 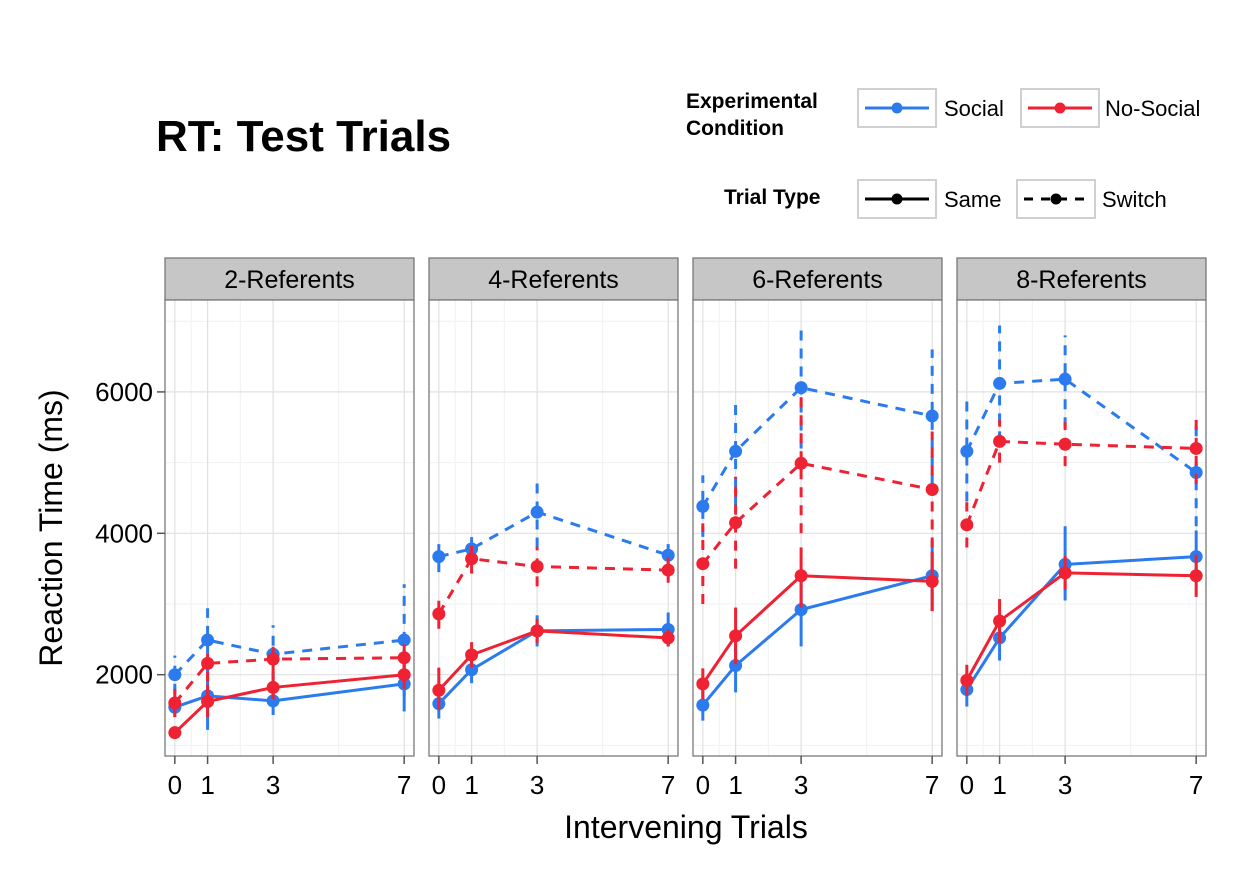 I want to click on legend-key-social, so click(x=897, y=108).